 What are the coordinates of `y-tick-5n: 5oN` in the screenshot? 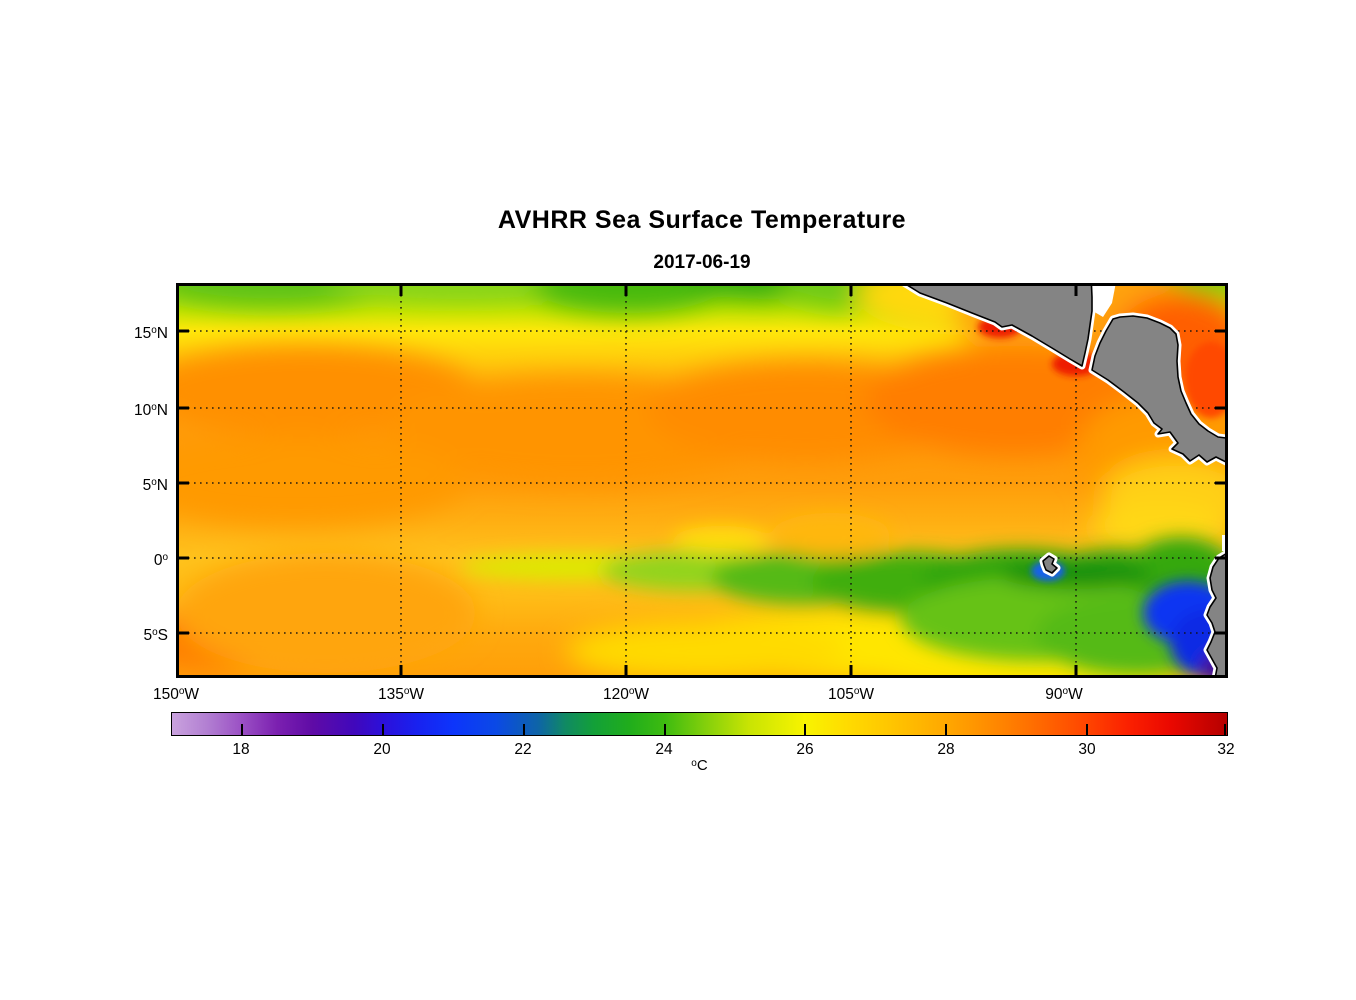 It's located at (155, 485).